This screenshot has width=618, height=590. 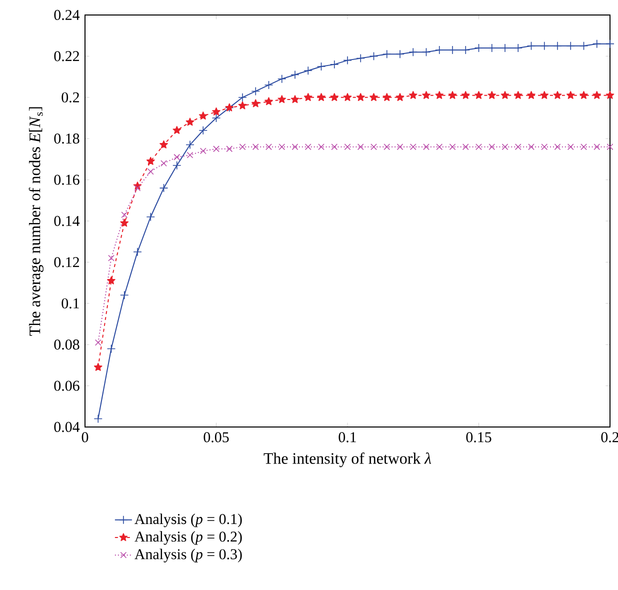 What do you see at coordinates (67, 221) in the screenshot?
I see `y-tick-label: 0.14` at bounding box center [67, 221].